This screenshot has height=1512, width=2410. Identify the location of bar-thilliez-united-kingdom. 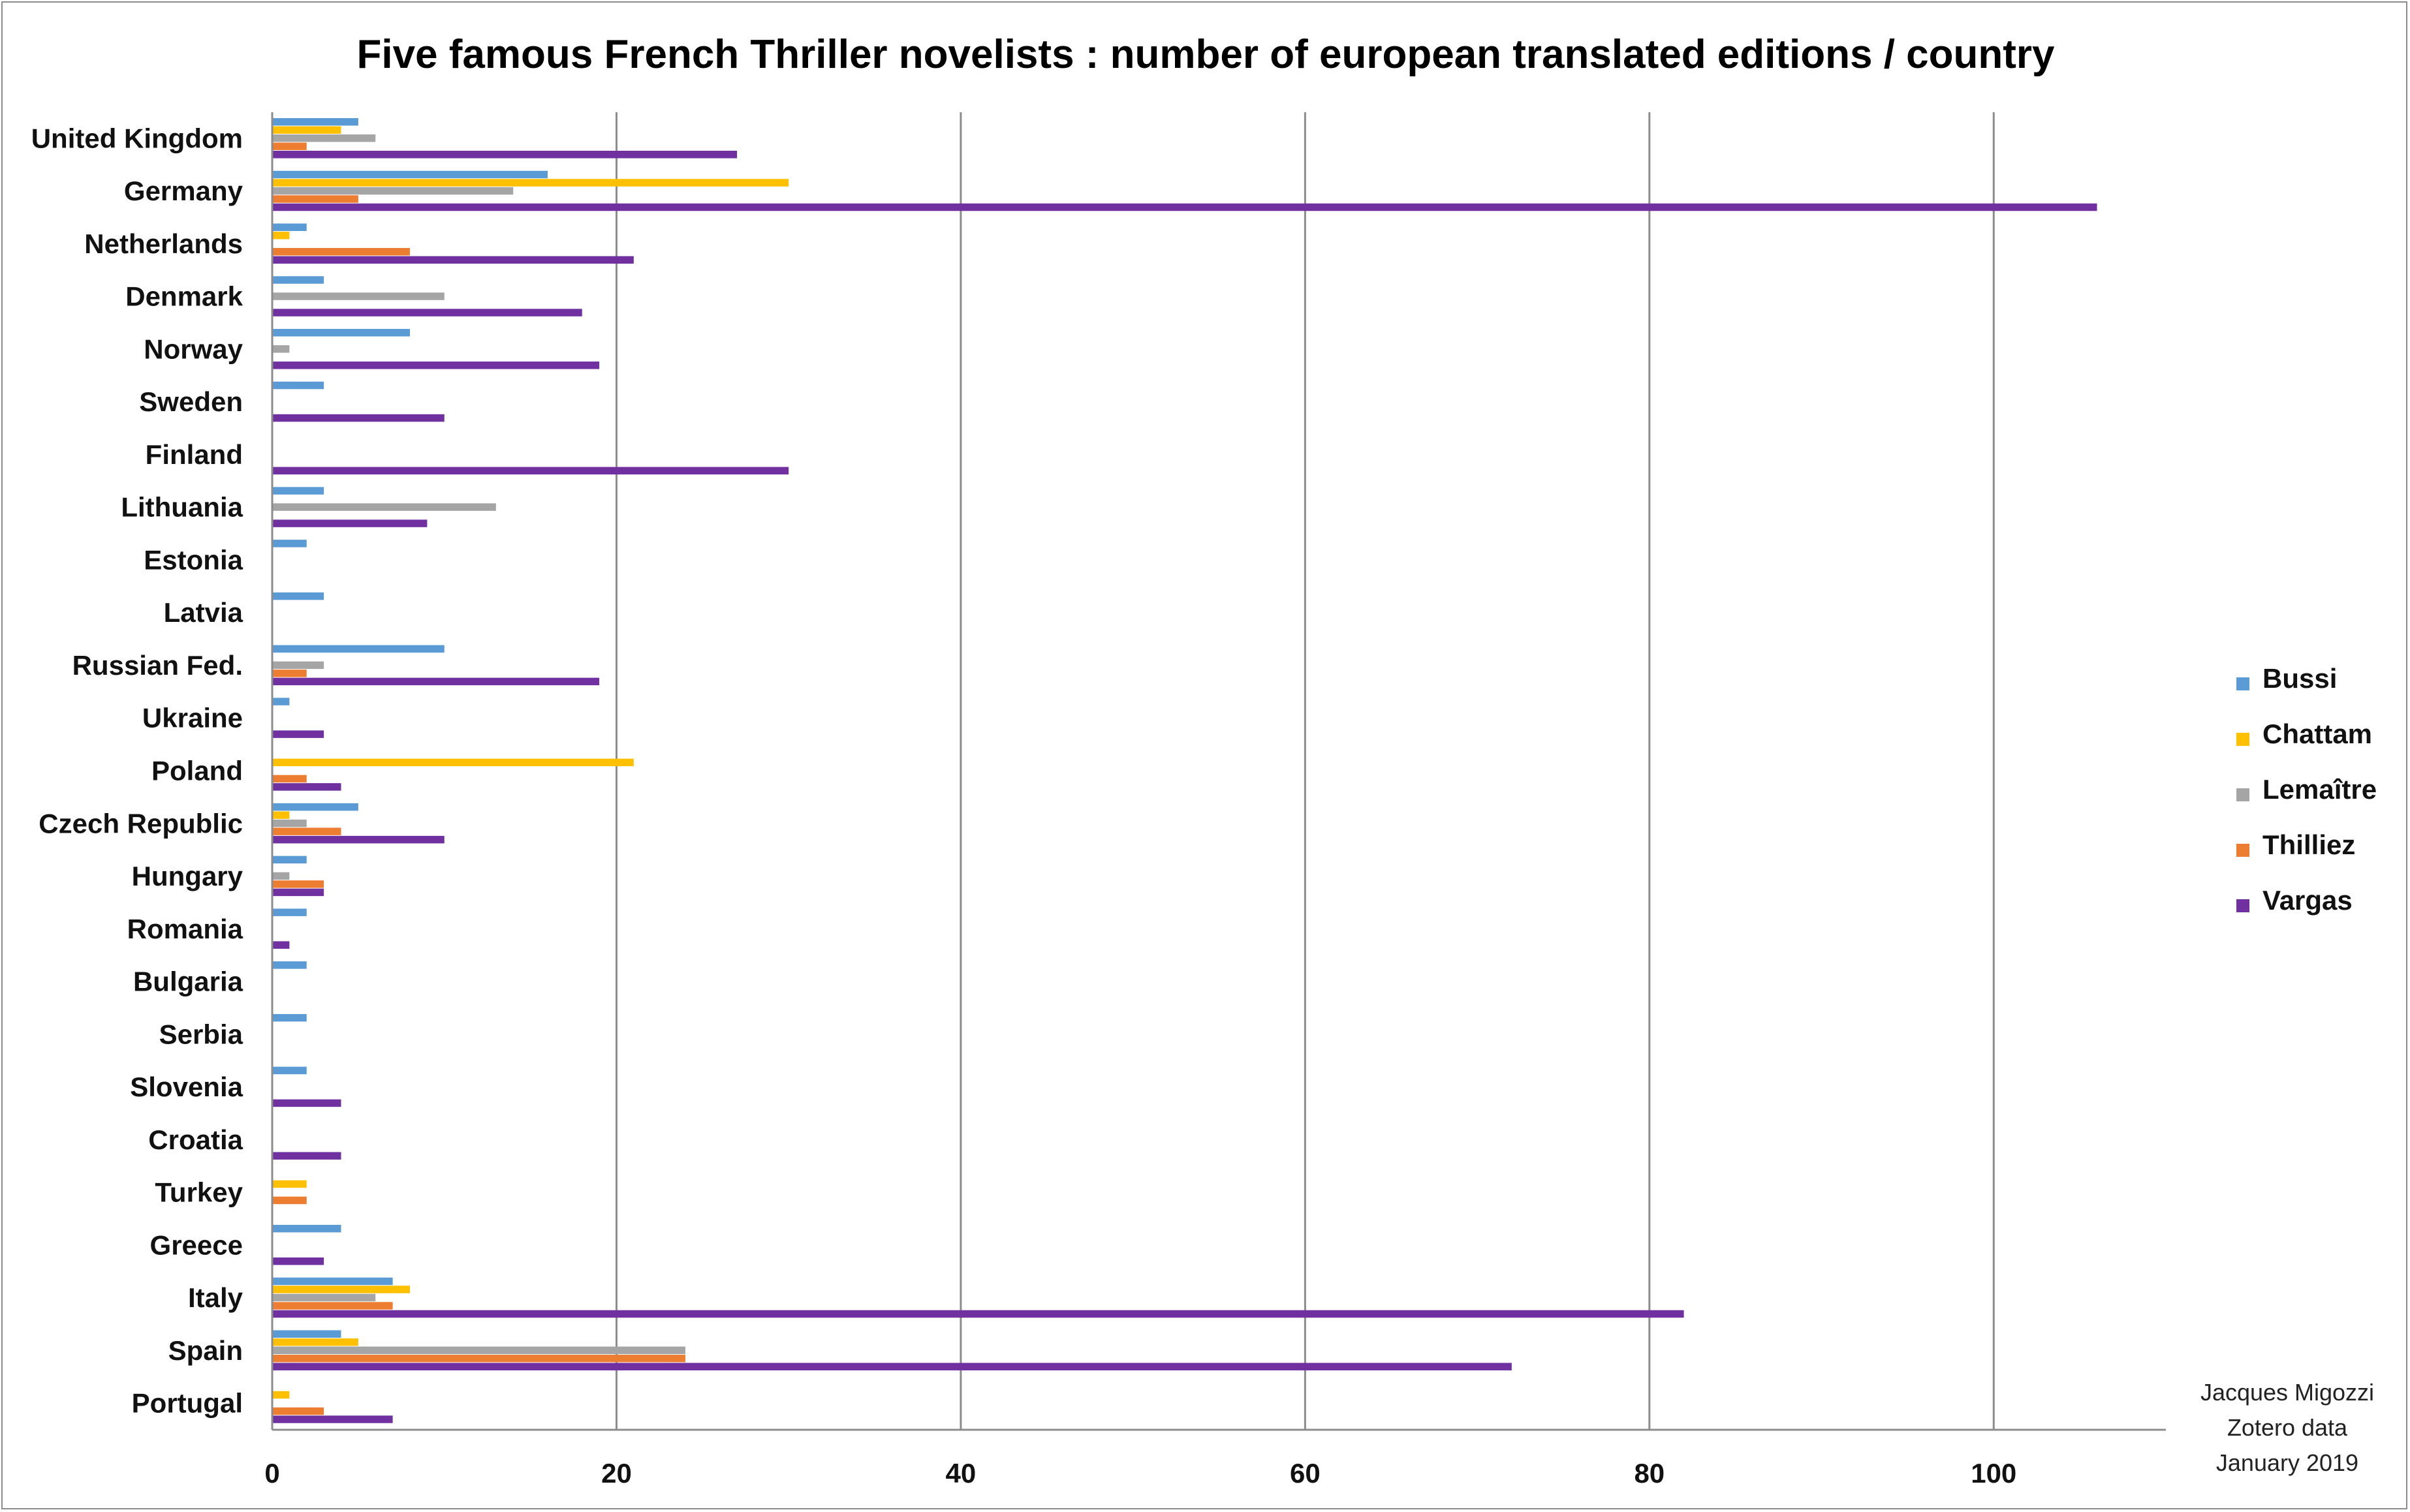
(289, 146).